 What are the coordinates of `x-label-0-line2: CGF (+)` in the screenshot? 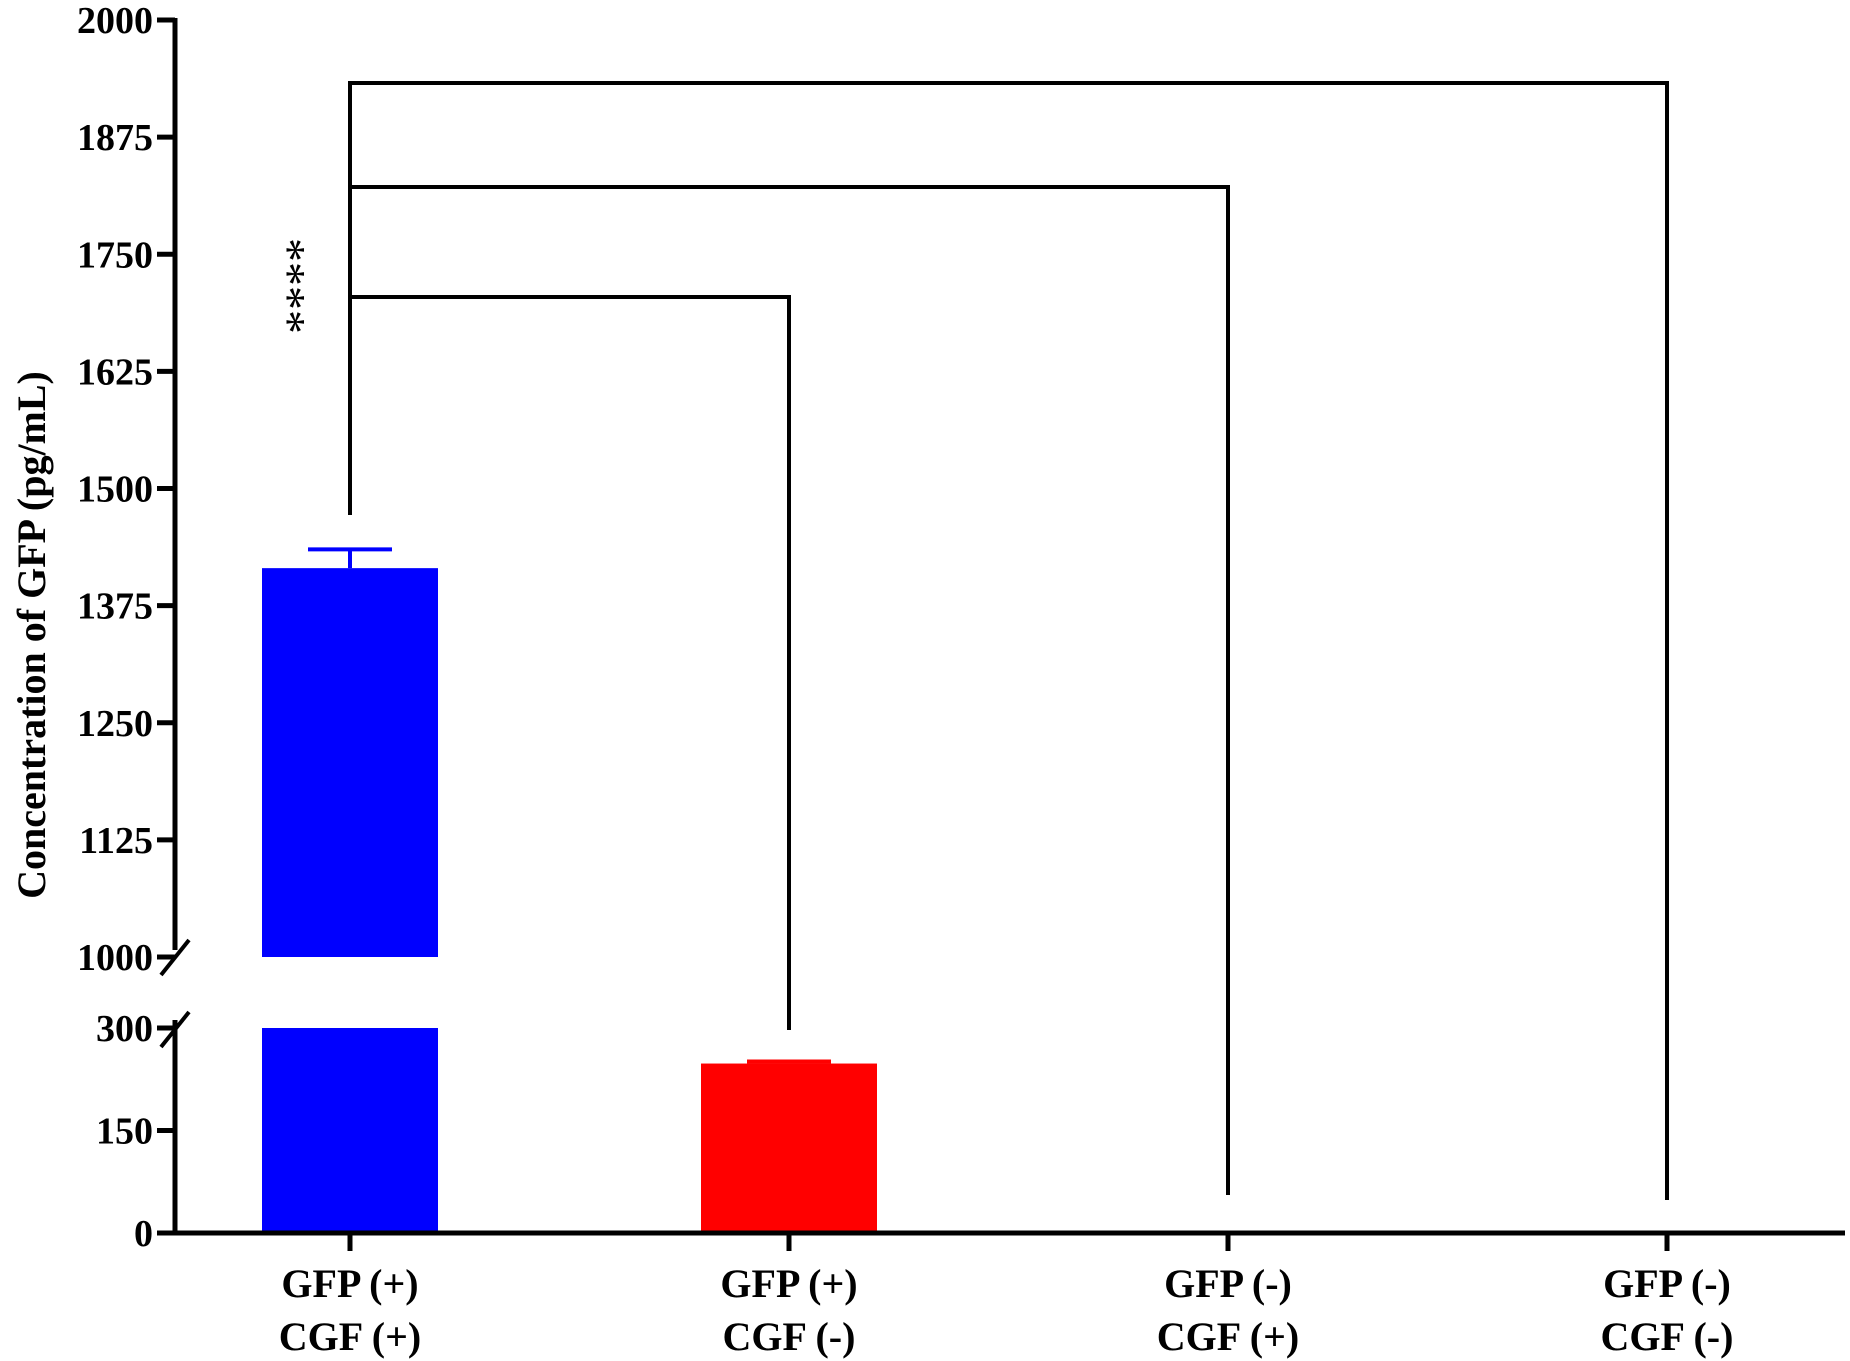 It's located at (350, 1336).